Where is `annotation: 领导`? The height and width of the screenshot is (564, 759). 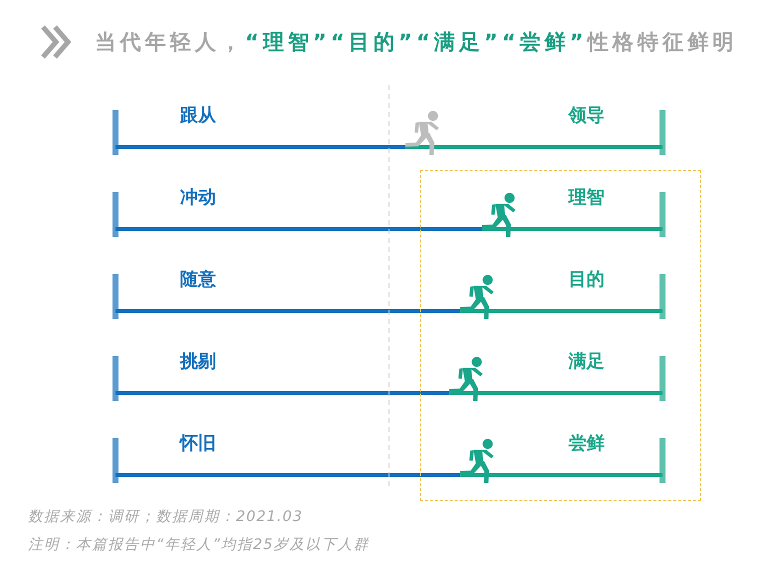 annotation: 领导 is located at coordinates (586, 115).